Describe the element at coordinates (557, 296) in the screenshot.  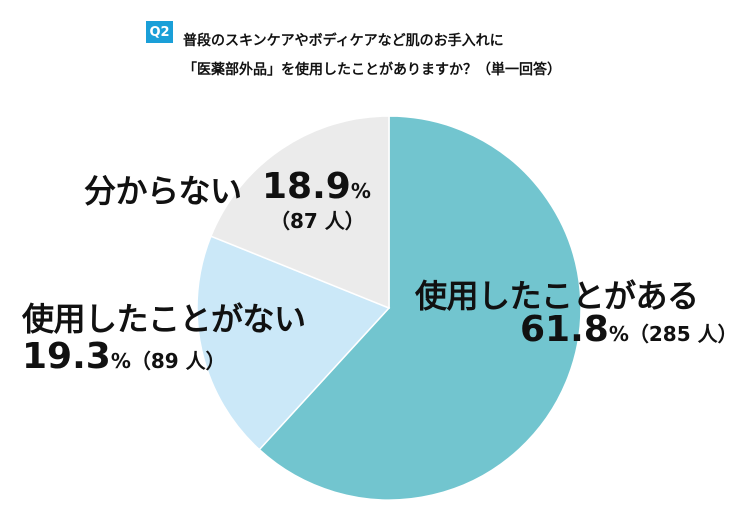
I see `slice-label-used: 使用したことがある` at that location.